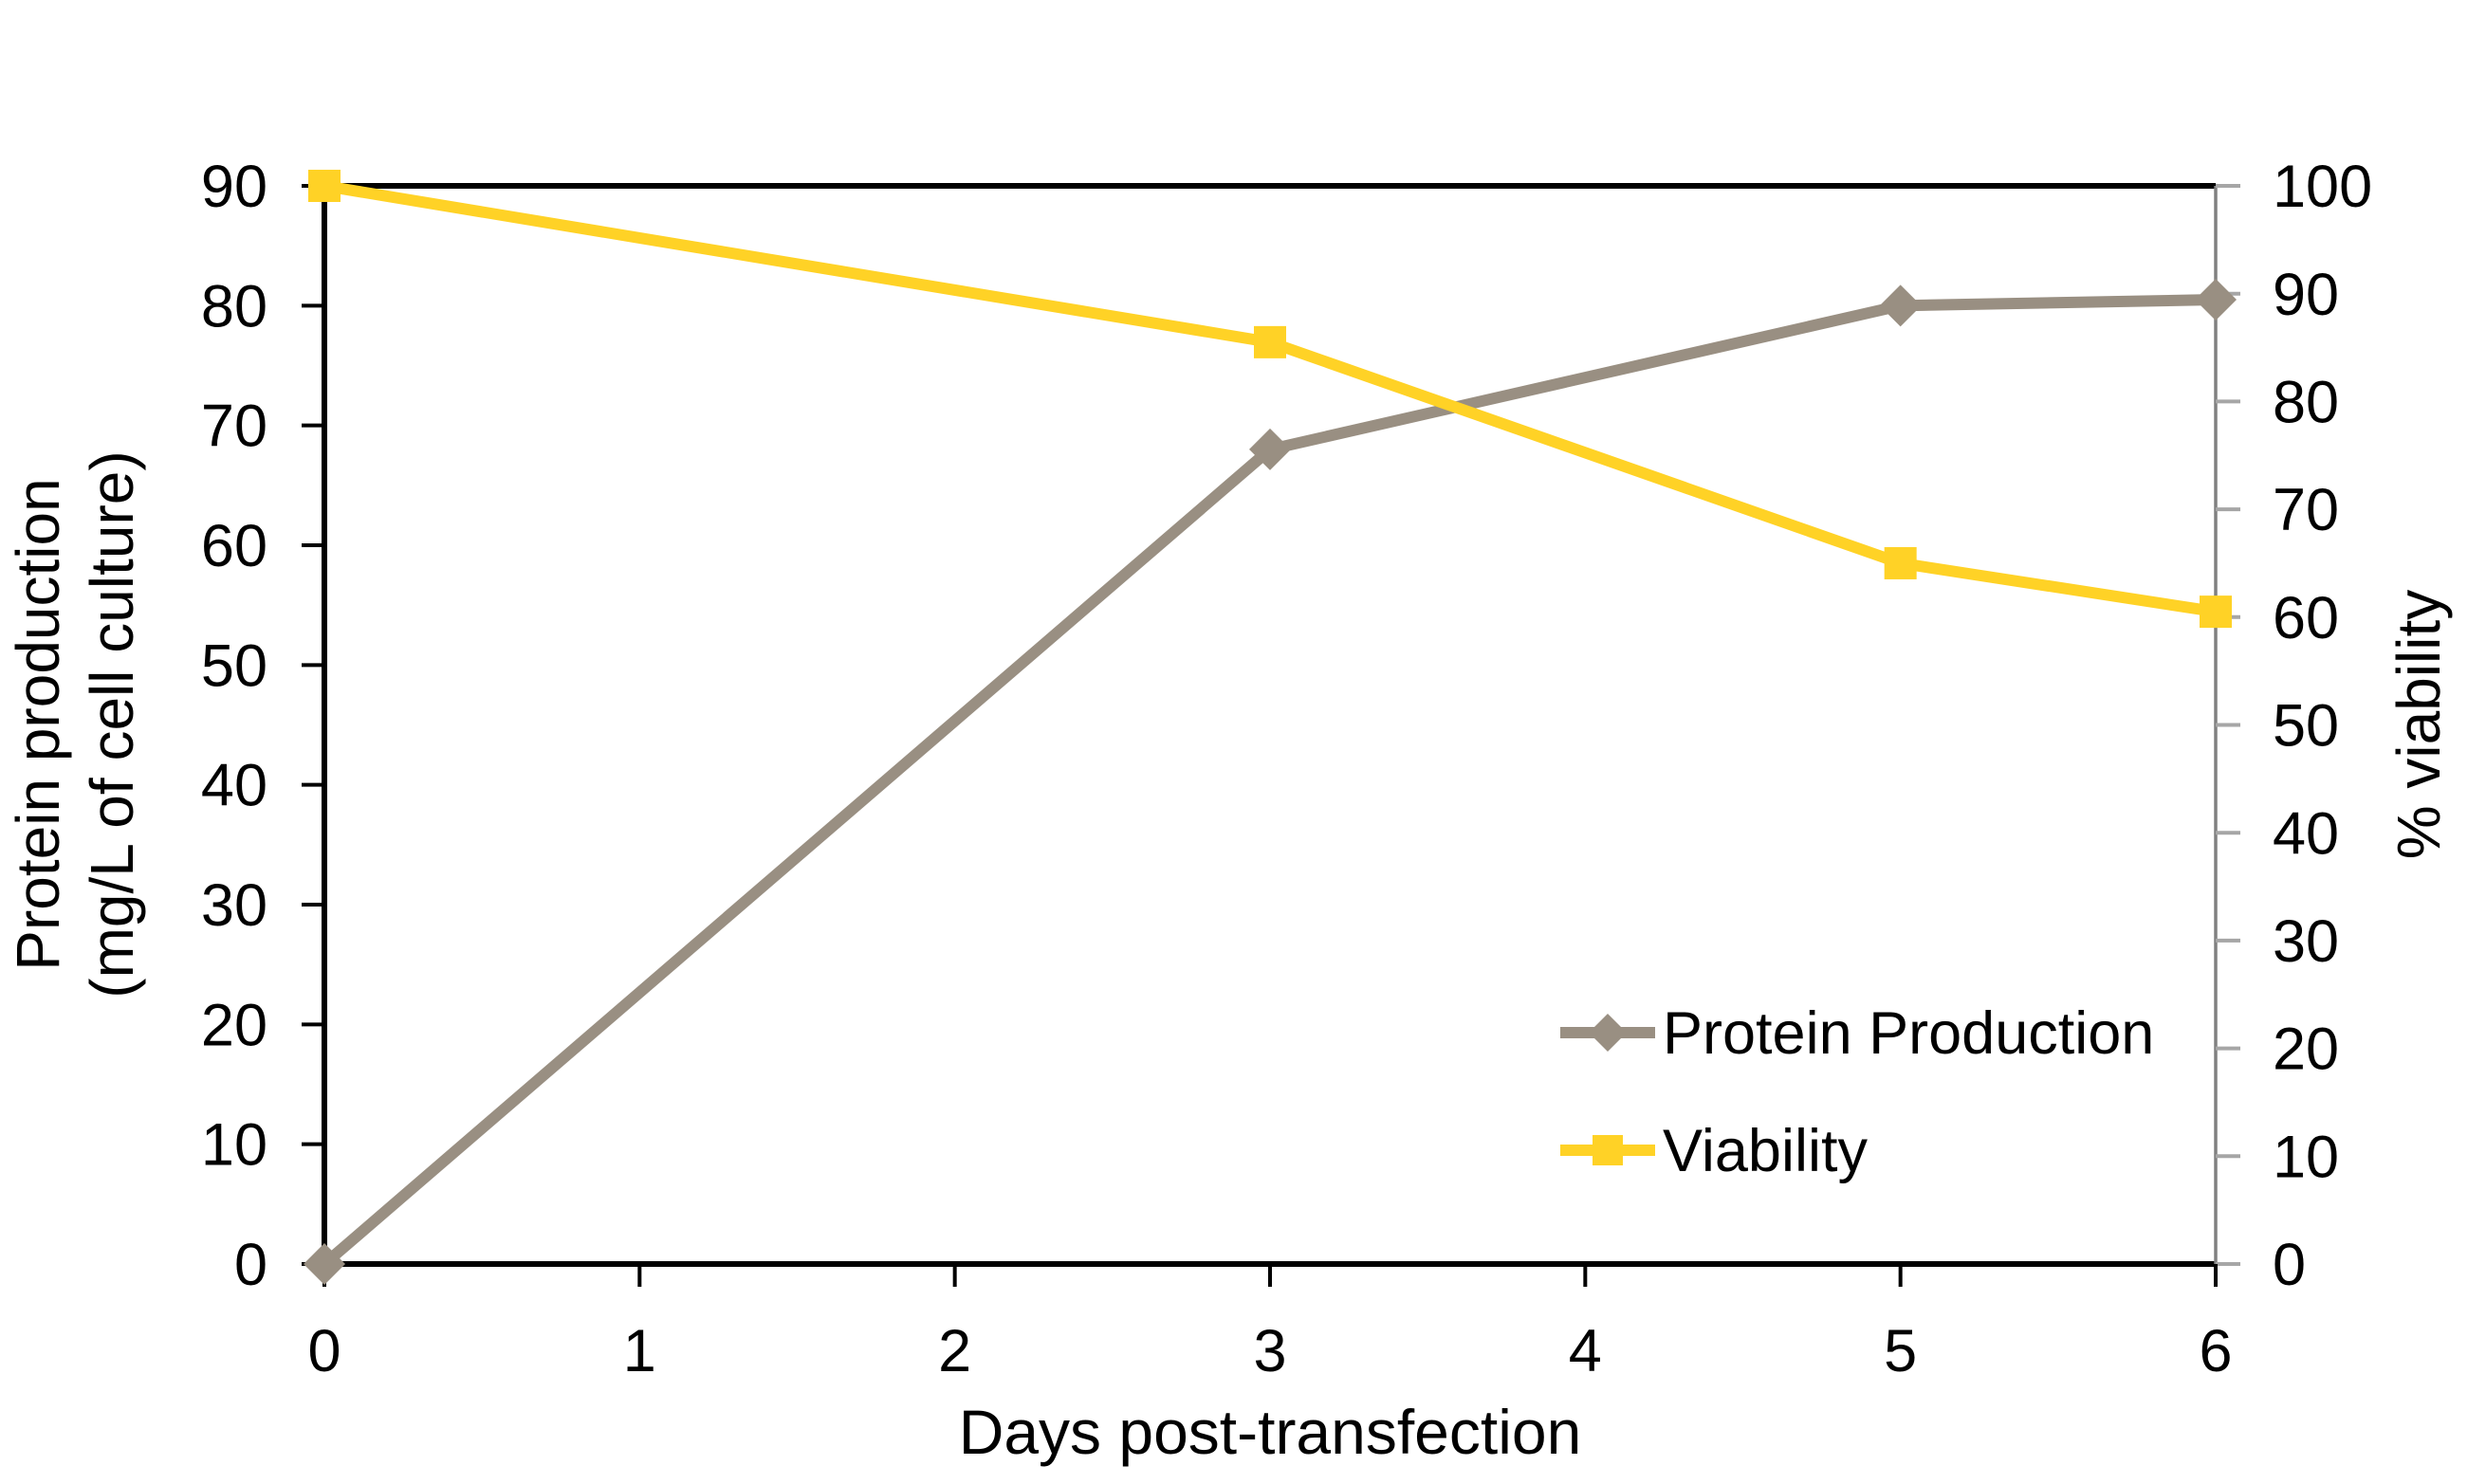 This screenshot has height=1484, width=2486. What do you see at coordinates (234, 427) in the screenshot?
I see `left-axis-tick-label: 70` at bounding box center [234, 427].